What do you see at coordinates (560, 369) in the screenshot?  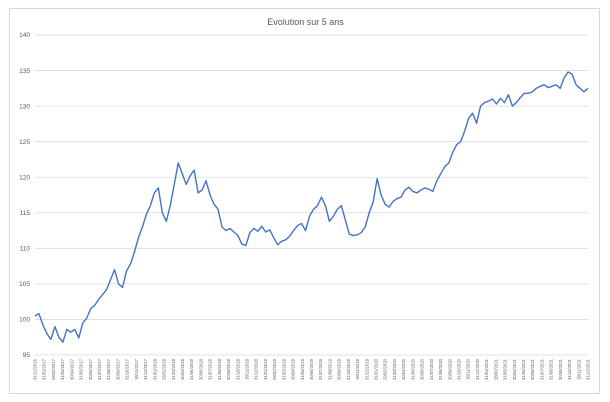 I see `x-tick-label: 30/09/2021` at bounding box center [560, 369].